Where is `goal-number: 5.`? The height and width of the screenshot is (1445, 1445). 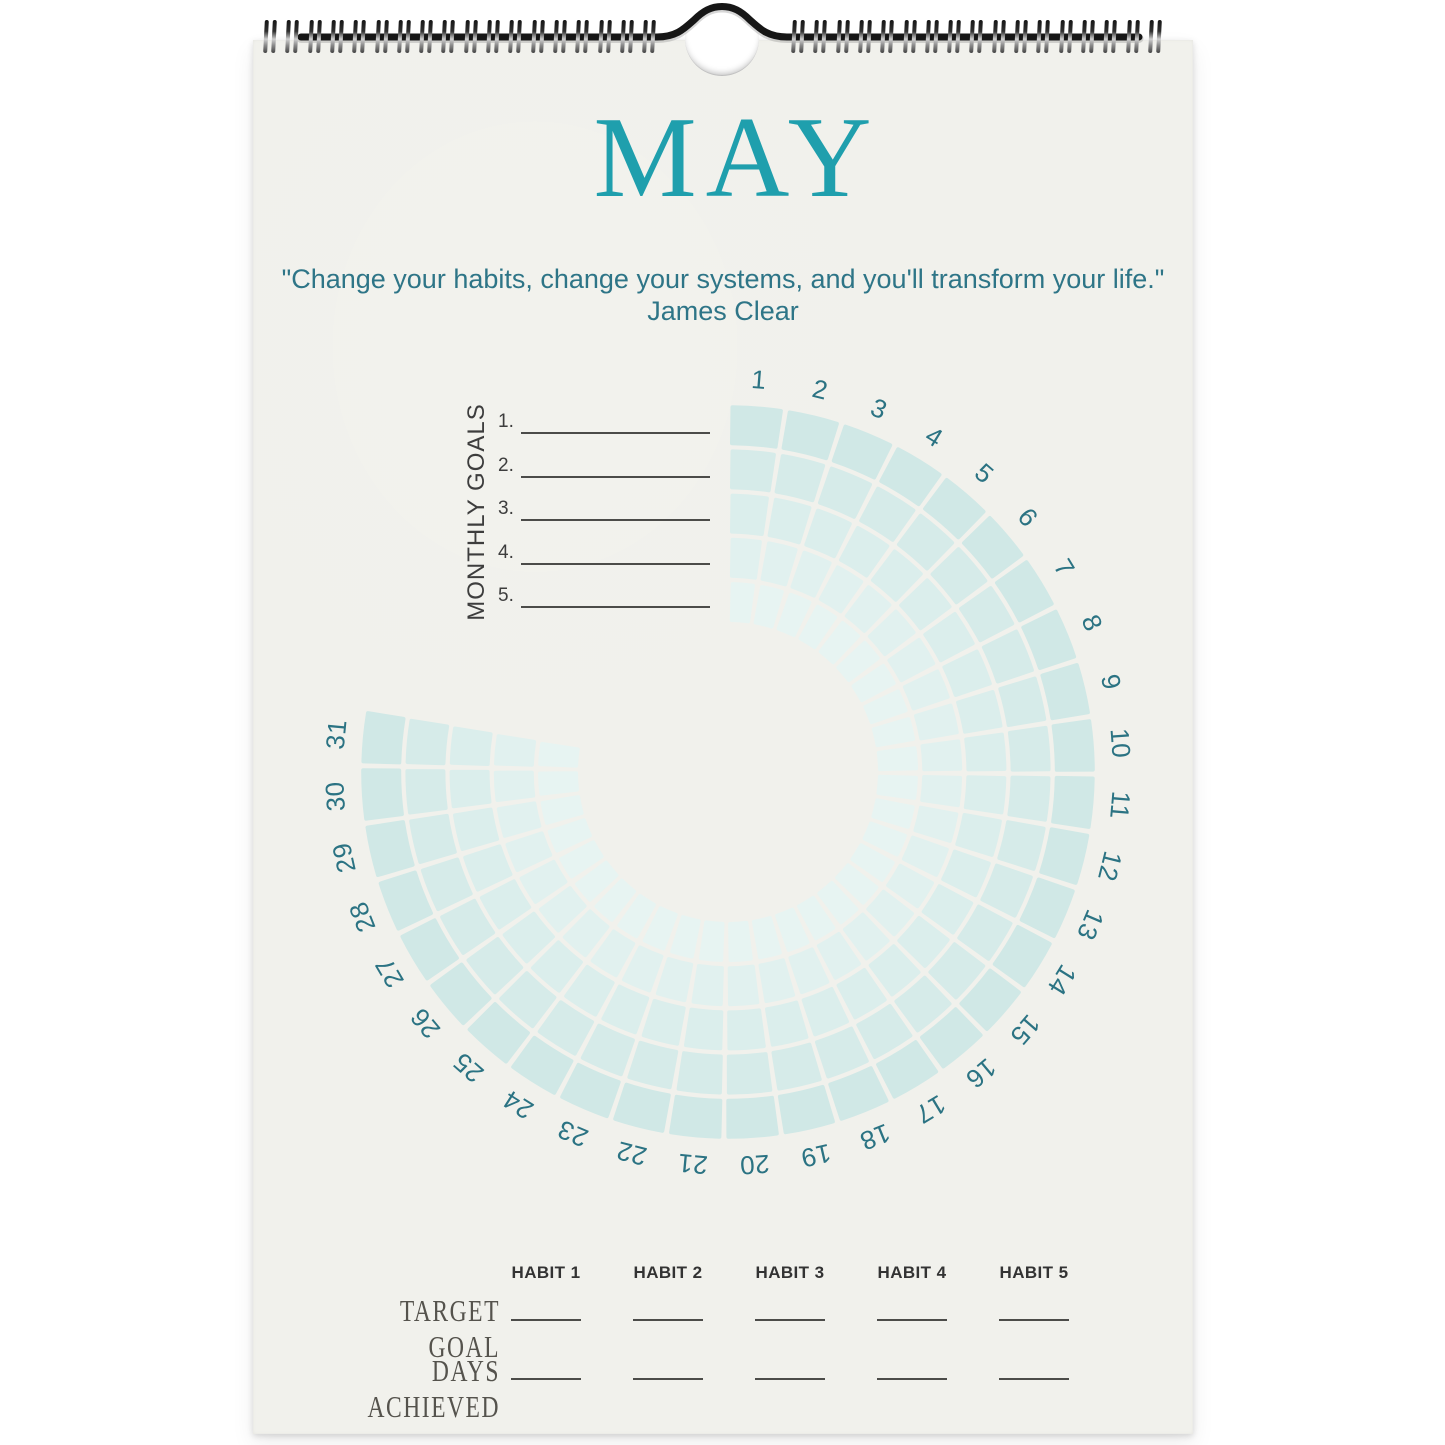 goal-number: 5. is located at coordinates (506, 595).